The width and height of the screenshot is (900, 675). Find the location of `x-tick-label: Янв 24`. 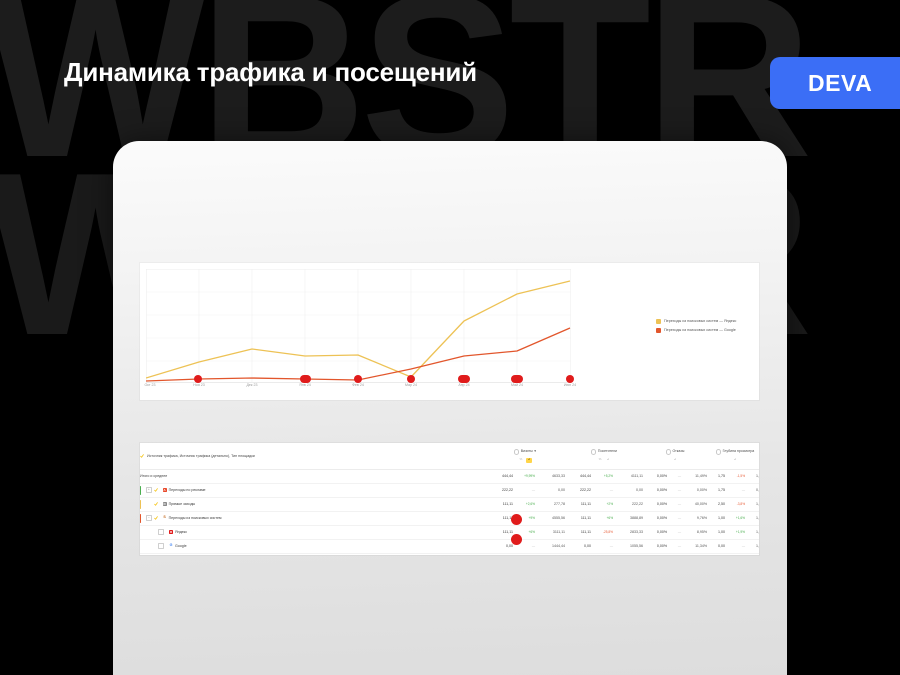

x-tick-label: Янв 24 is located at coordinates (305, 385).